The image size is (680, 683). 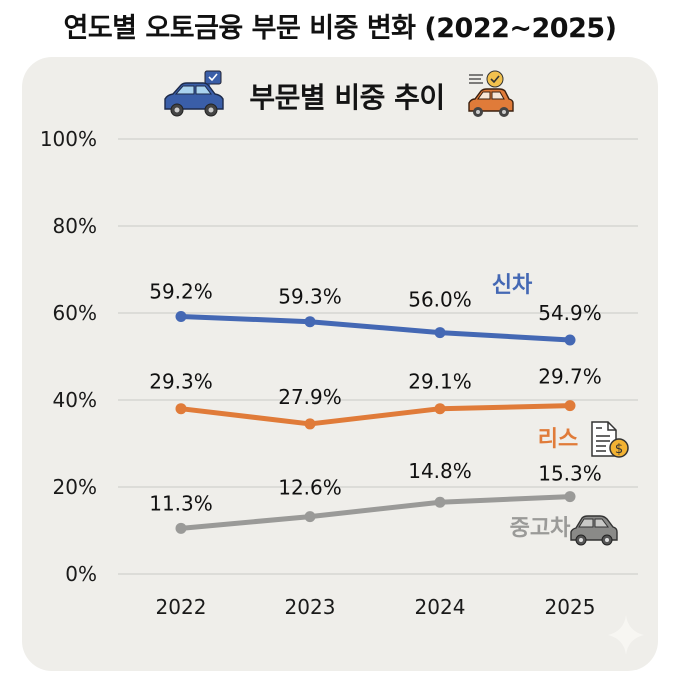 I want to click on data-label: 54.9%, so click(x=570, y=313).